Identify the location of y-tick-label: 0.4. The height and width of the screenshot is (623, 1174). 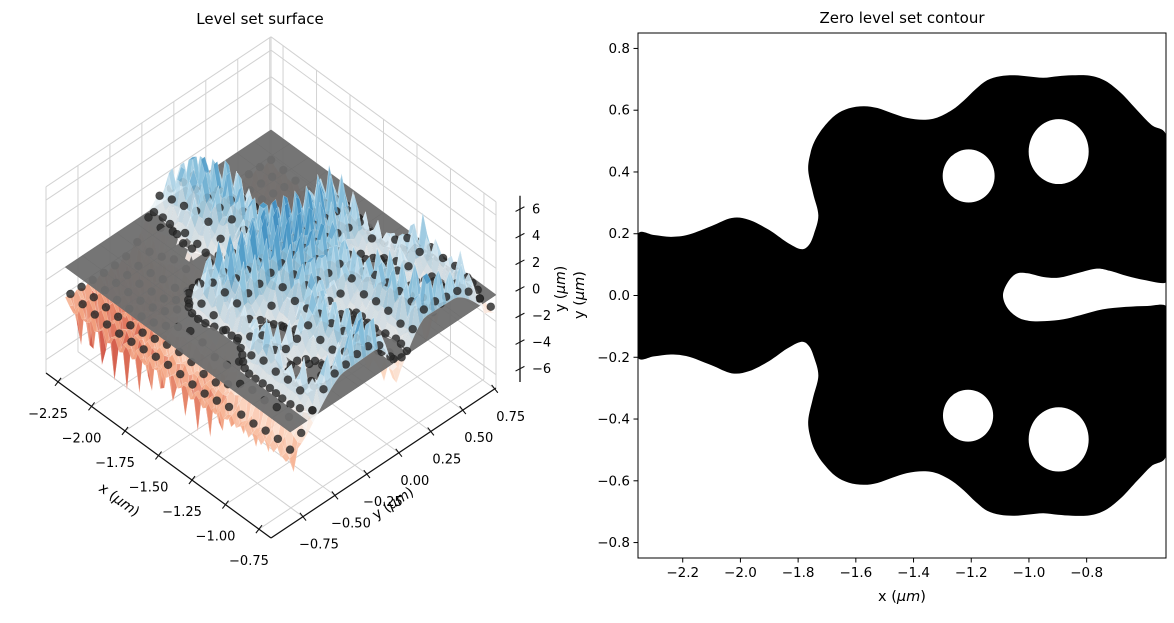
(619, 172).